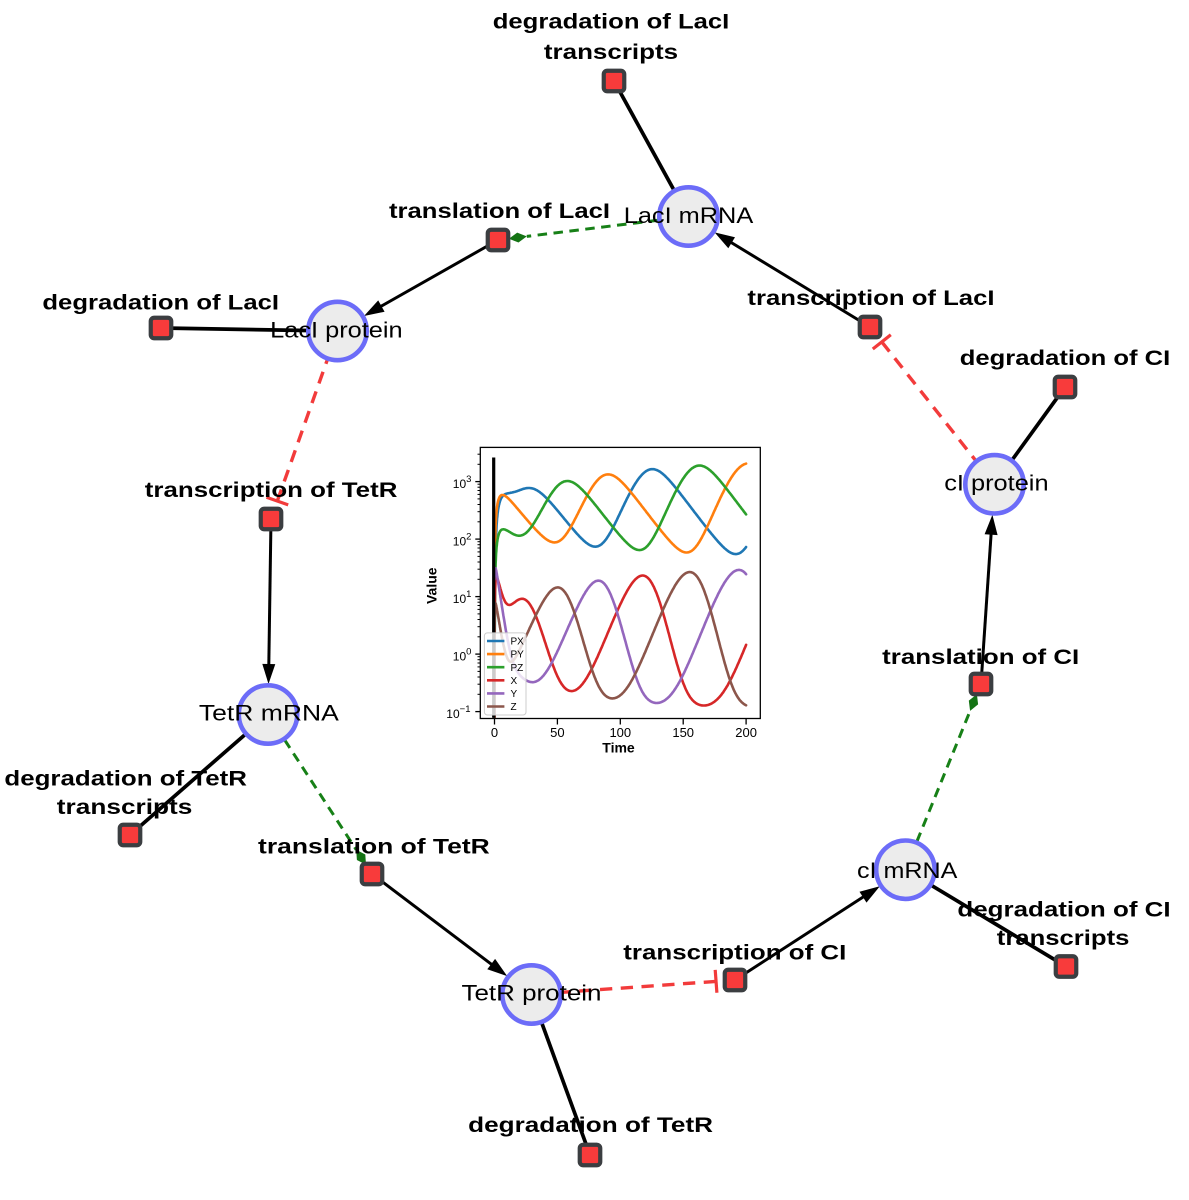  I want to click on svg-text: Y, so click(514, 694).